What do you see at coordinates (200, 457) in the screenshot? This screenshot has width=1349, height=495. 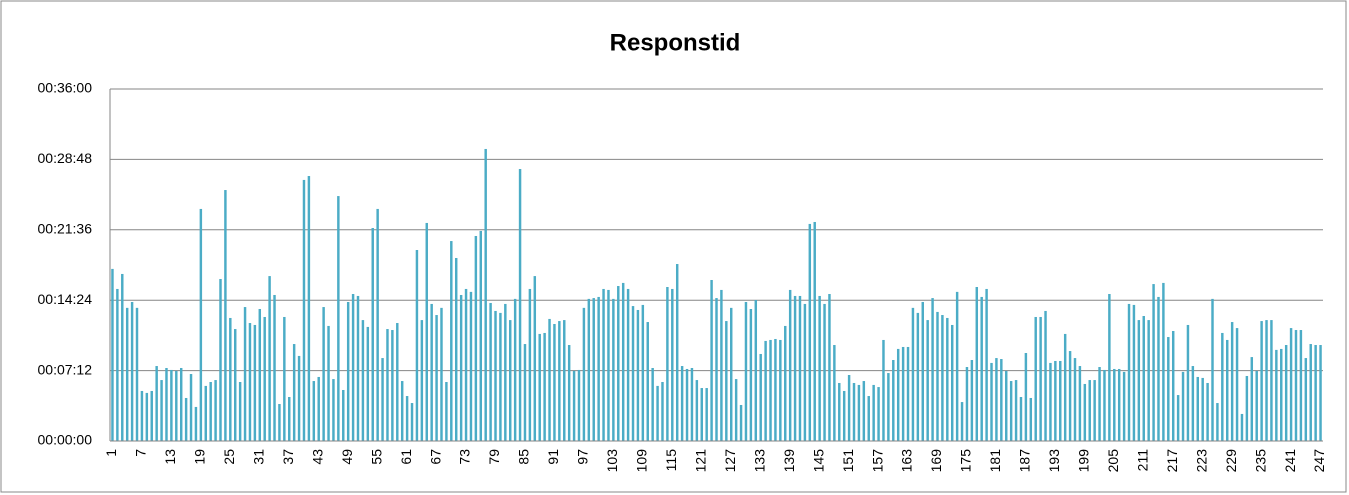 I see `x-tick-label: 19` at bounding box center [200, 457].